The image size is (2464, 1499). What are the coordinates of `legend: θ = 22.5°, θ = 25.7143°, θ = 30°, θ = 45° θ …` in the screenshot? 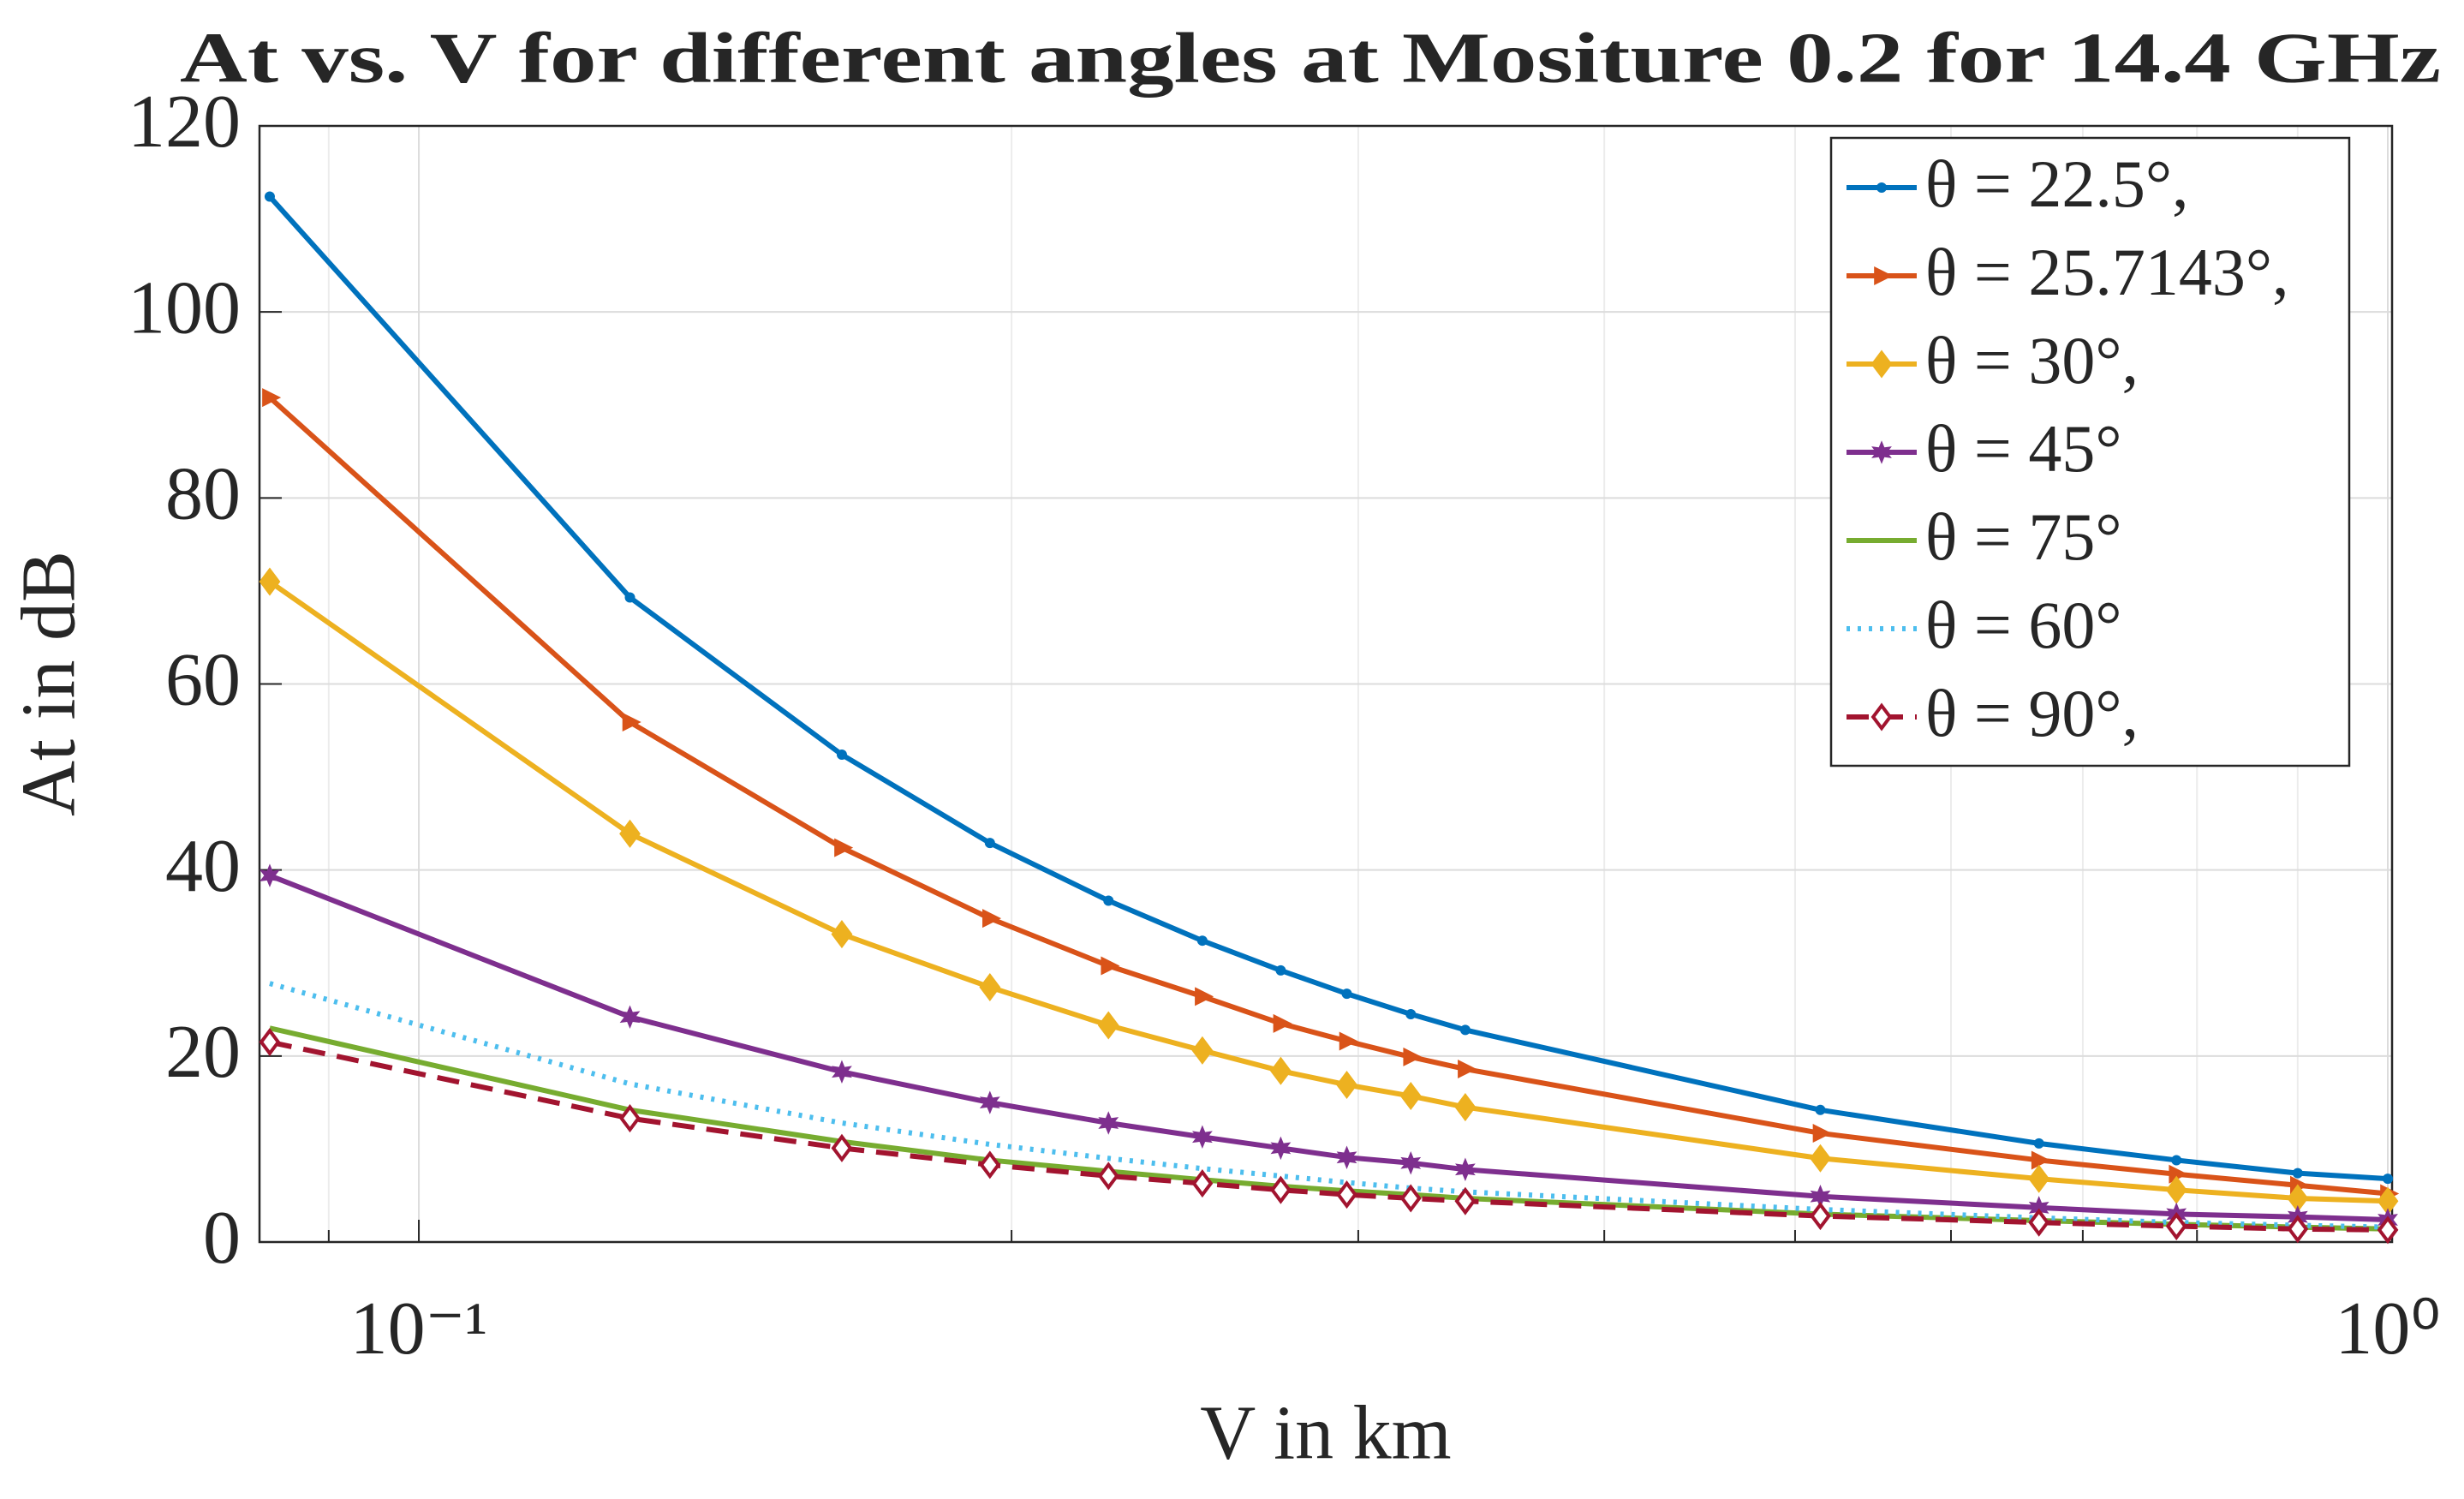 It's located at (2090, 452).